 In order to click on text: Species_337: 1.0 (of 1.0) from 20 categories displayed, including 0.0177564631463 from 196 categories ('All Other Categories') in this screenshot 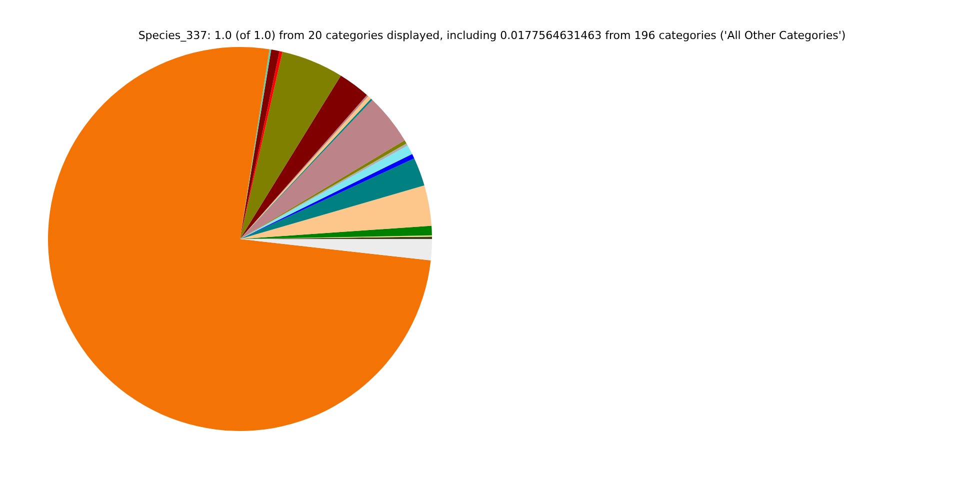, I will do `click(492, 35)`.